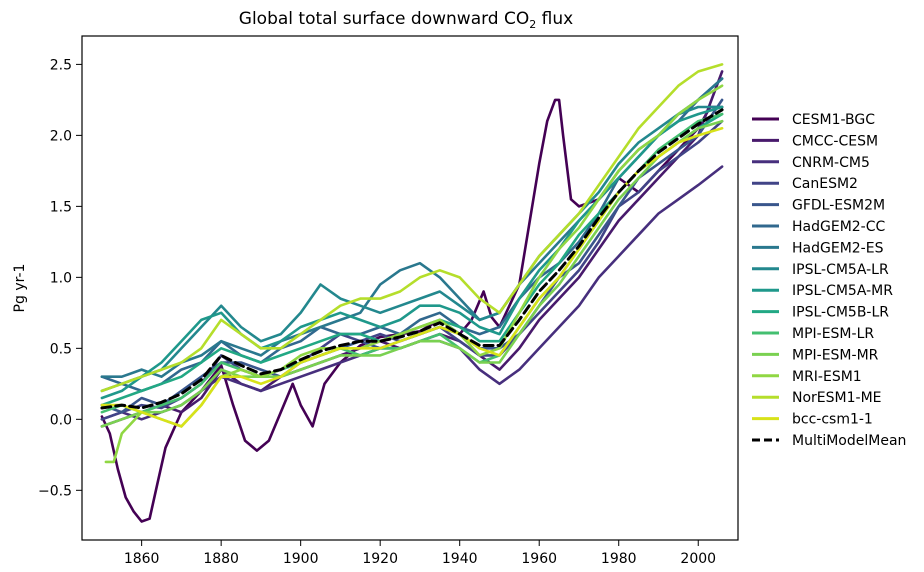 This screenshot has width=924, height=572. Describe the element at coordinates (837, 398) in the screenshot. I see `legend-label-noresm1-me: NorESM1-ME` at that location.